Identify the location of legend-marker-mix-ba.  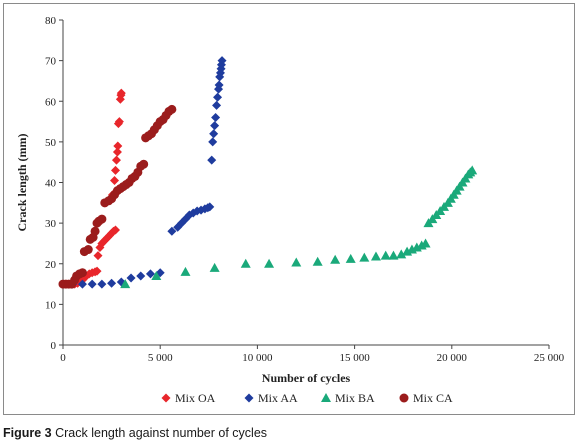
(326, 397).